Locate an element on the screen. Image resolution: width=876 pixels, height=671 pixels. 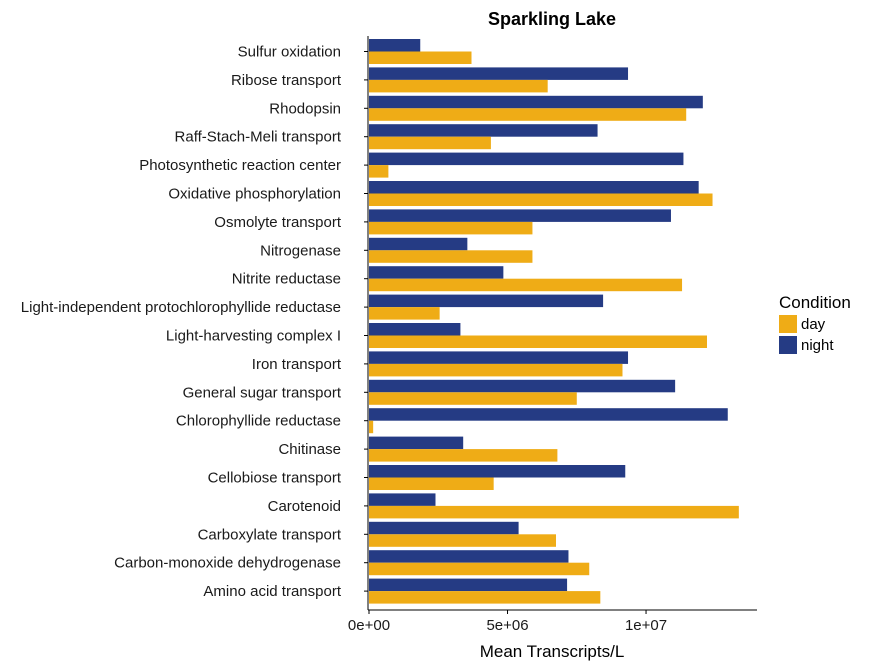
category-label: Carboxylate transport is located at coordinates (270, 534).